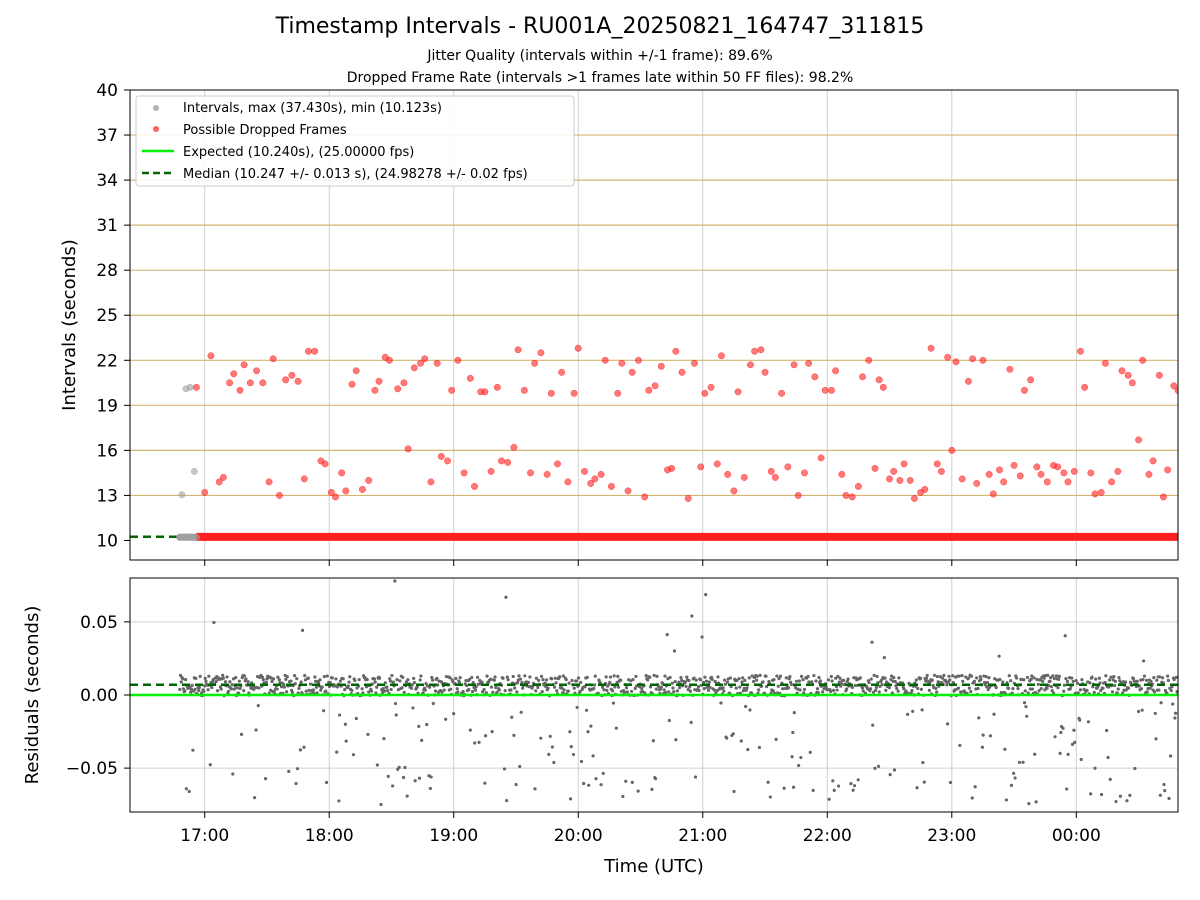 Image resolution: width=1200 pixels, height=900 pixels. I want to click on x-tick-label: 23:00, so click(951, 836).